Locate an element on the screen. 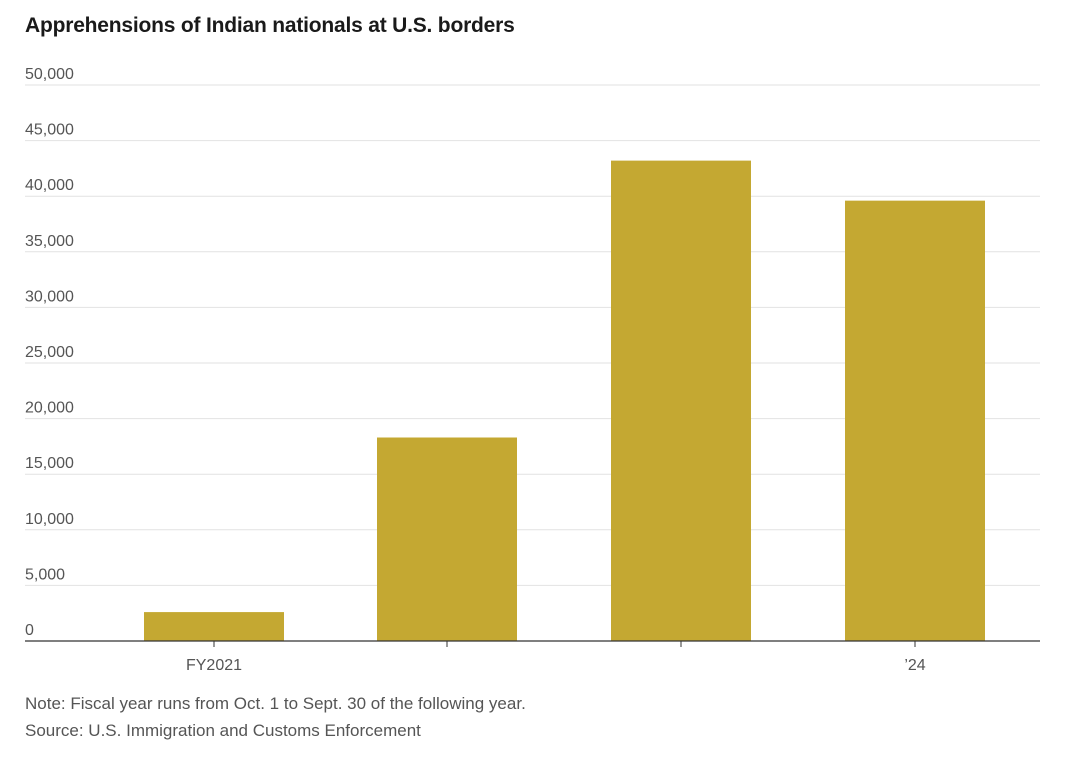 The height and width of the screenshot is (758, 1080). y-tick-label: 5,000 is located at coordinates (45, 574).